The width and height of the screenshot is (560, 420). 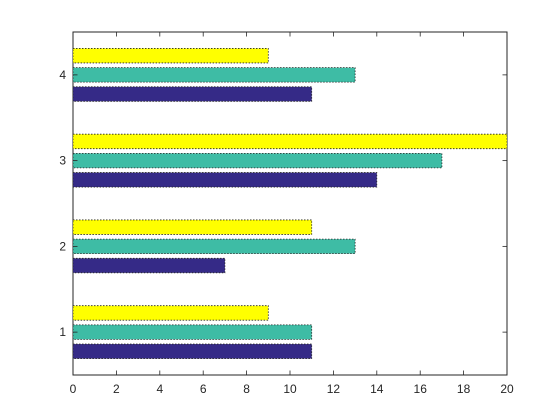 What do you see at coordinates (464, 389) in the screenshot?
I see `x-tick-label: 18` at bounding box center [464, 389].